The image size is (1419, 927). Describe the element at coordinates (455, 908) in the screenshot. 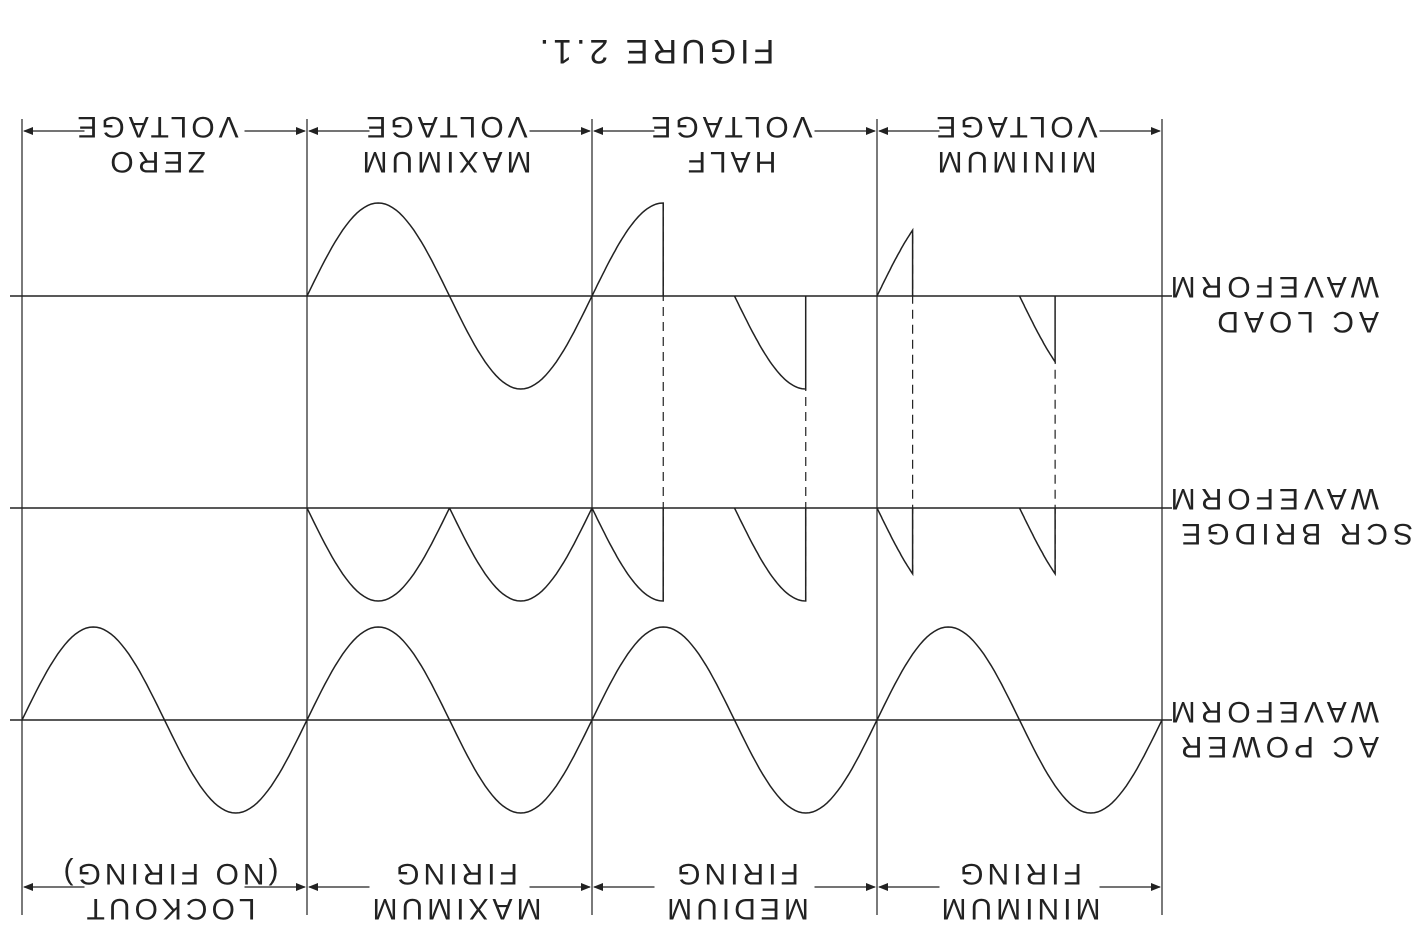

I see `firing-label-maximum-1: MAXIMUM` at that location.